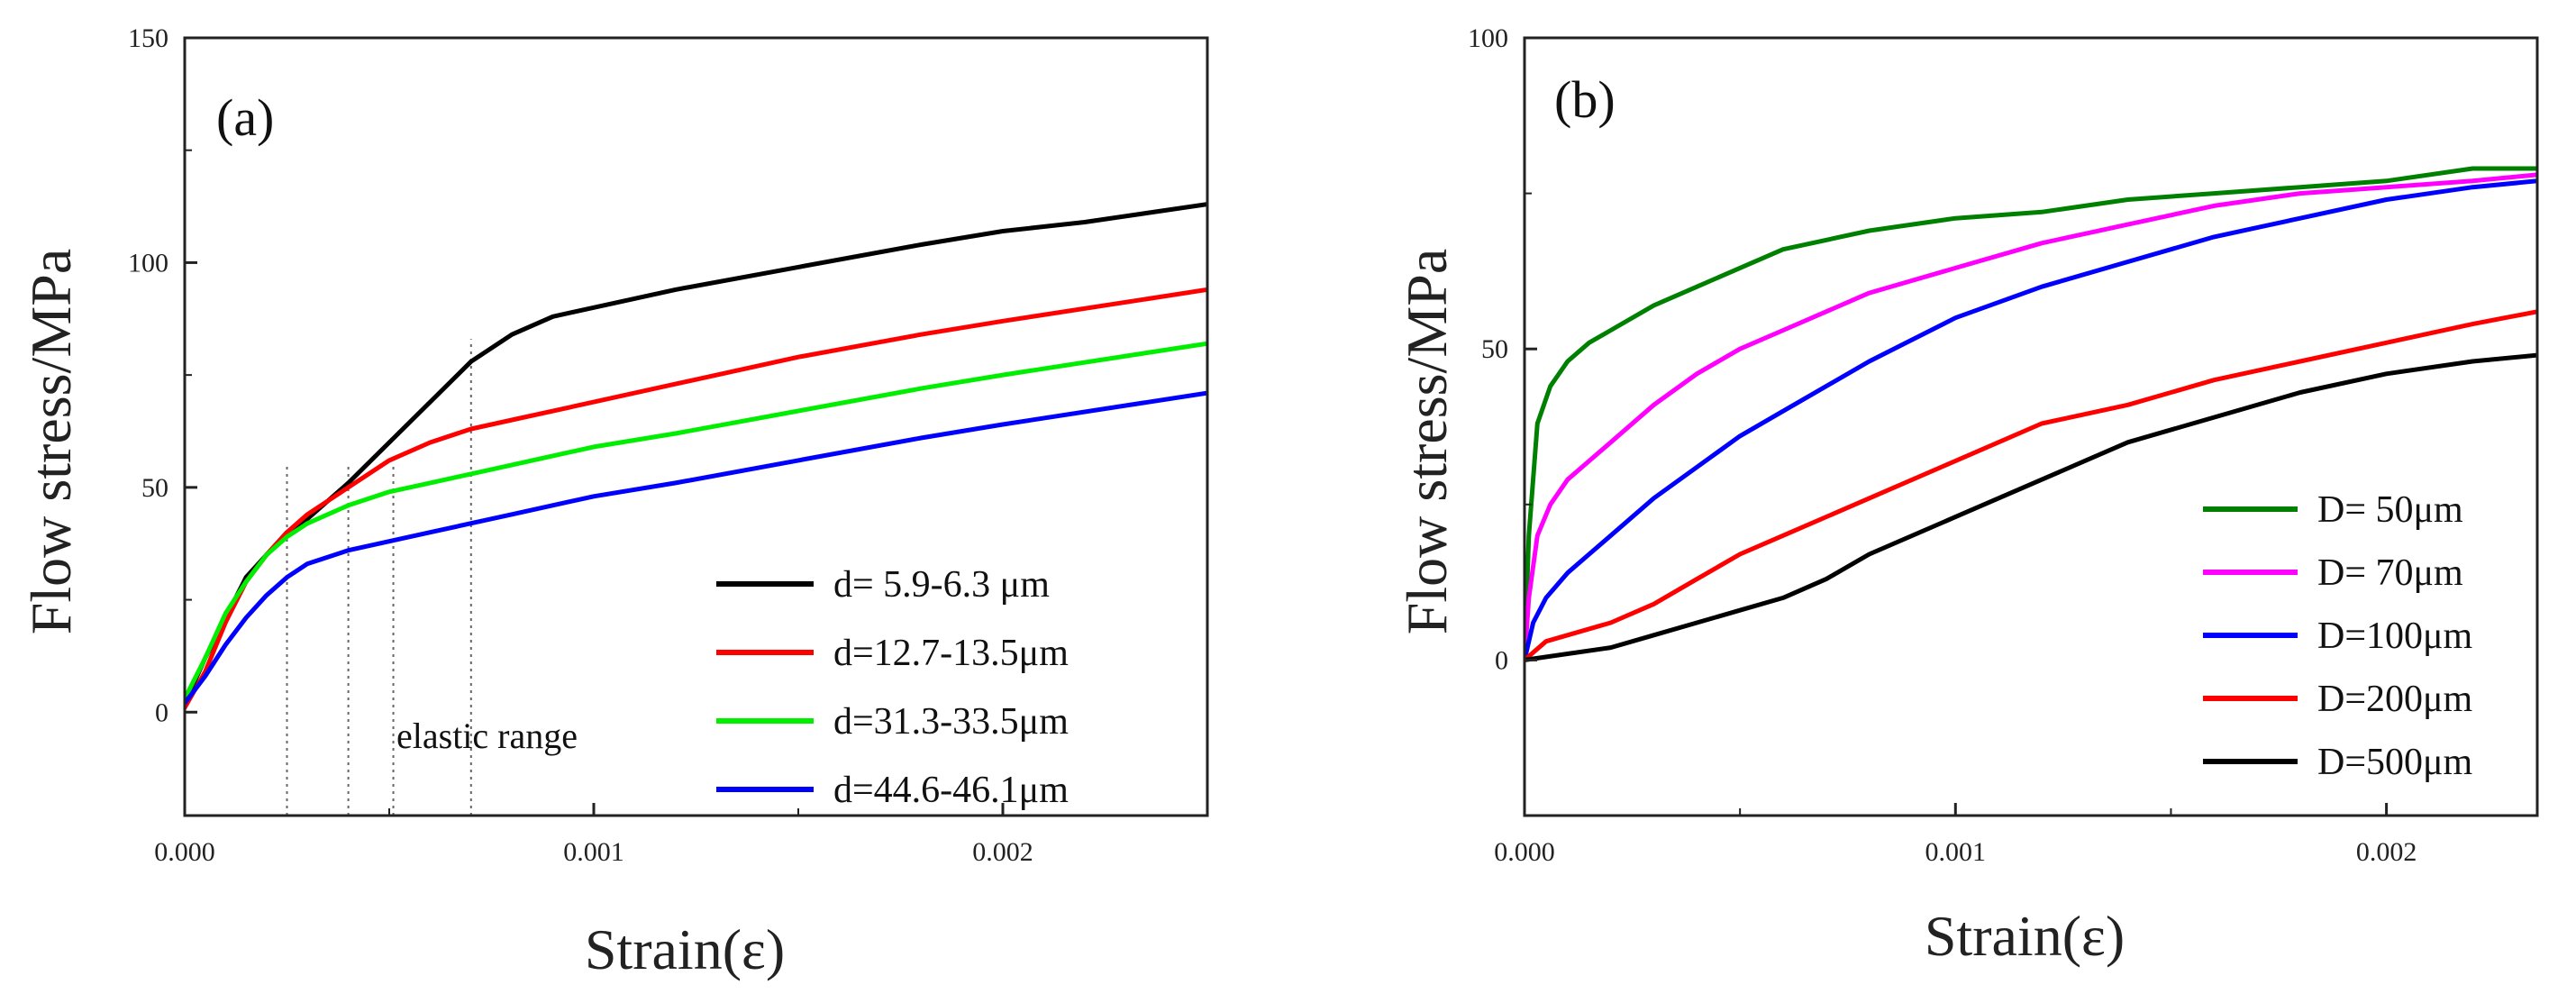 Image resolution: width=2576 pixels, height=1003 pixels. Describe the element at coordinates (2395, 636) in the screenshot. I see `legend-label-b-2: D=100μm` at that location.